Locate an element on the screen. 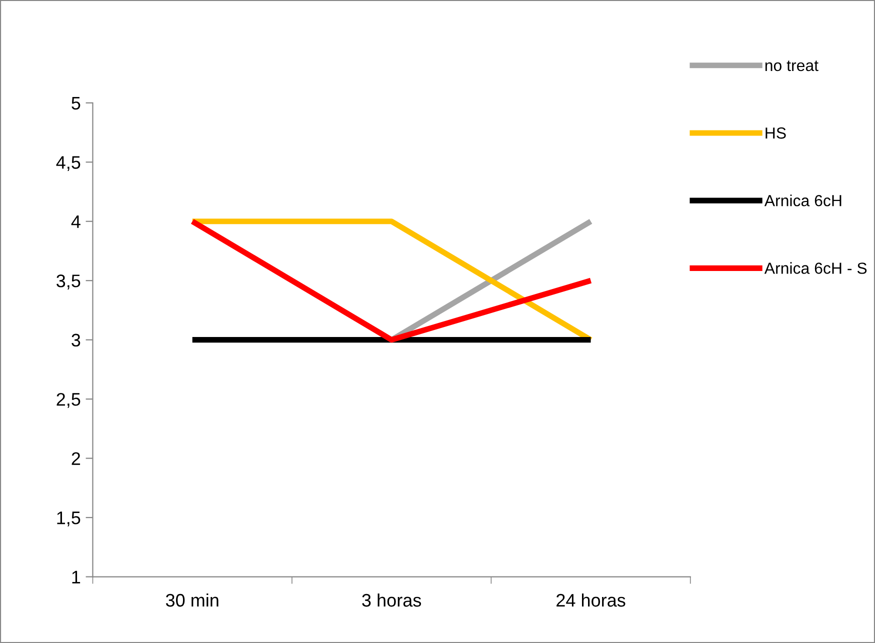  legend-label: no treat is located at coordinates (791, 66).